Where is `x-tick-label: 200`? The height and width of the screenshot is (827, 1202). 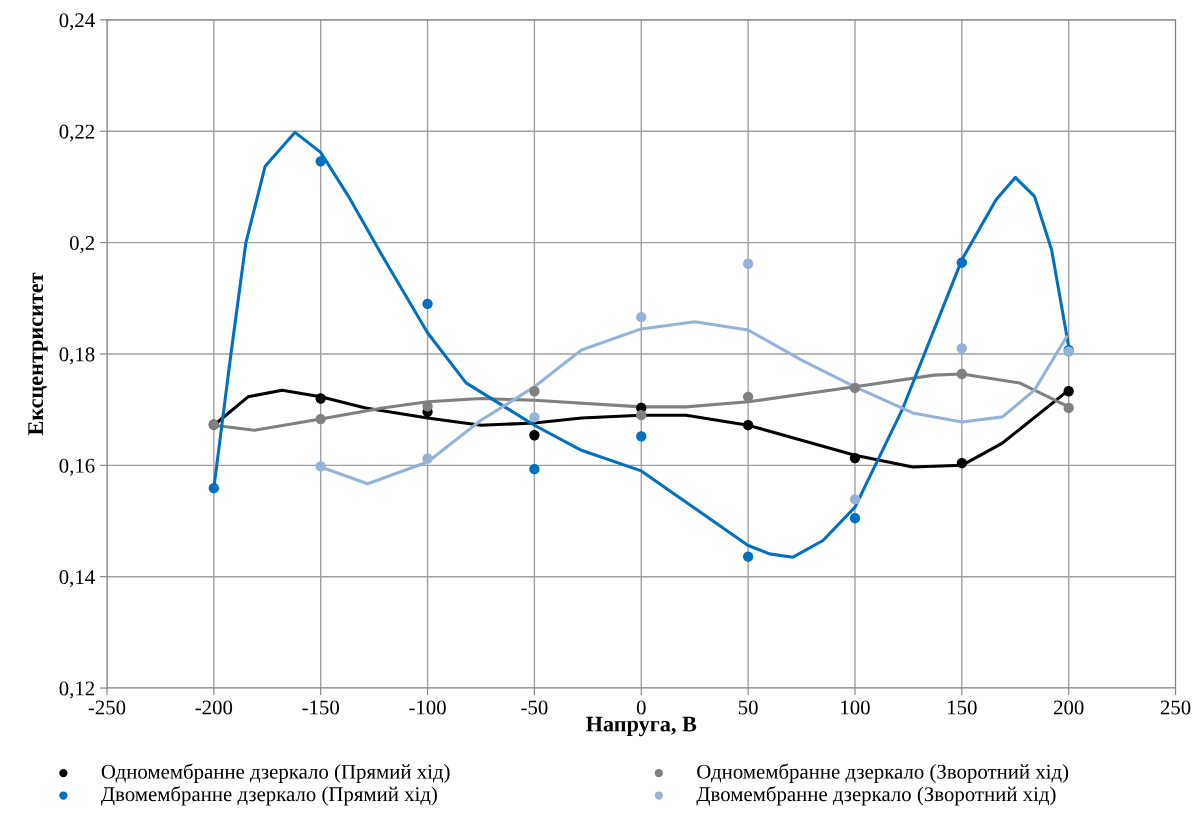
x-tick-label: 200 is located at coordinates (1068, 707).